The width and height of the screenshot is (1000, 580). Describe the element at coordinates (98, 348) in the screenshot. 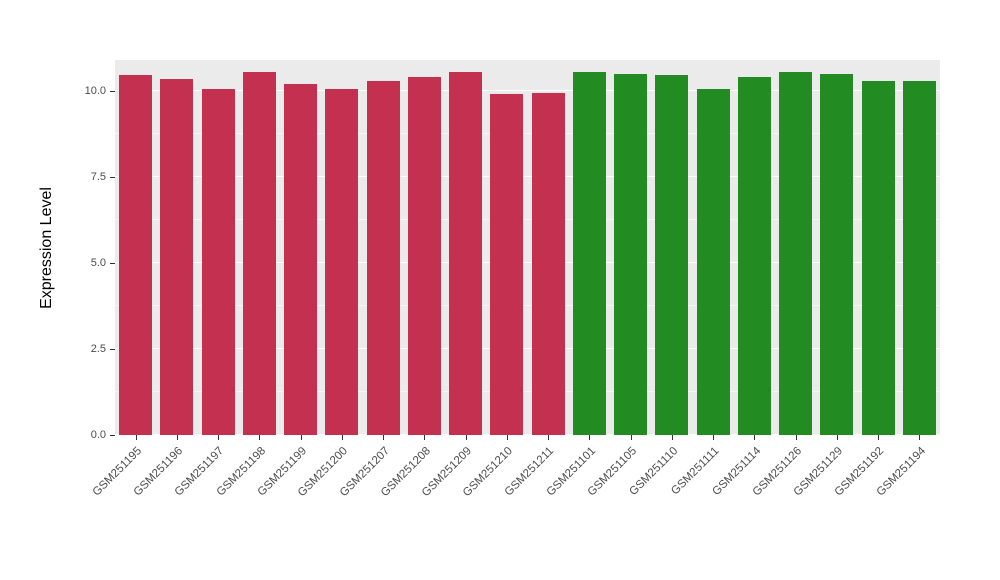

I see `y-tick-label: 2.5` at that location.